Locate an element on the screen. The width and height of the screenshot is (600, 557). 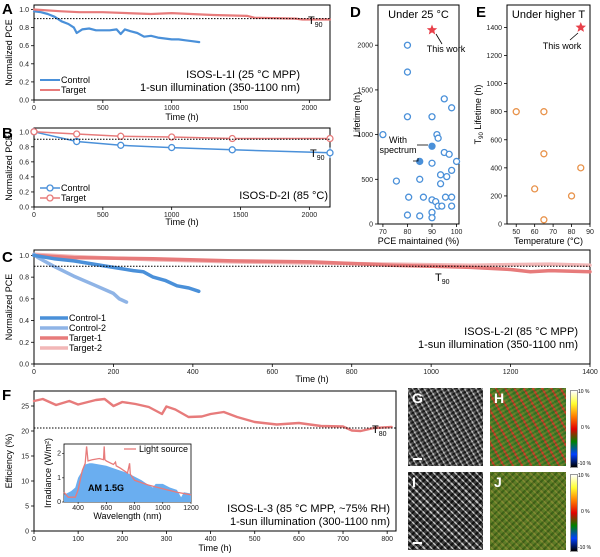
inset-x-axis-label: Wavelength (nm) is located at coordinates (127, 516).